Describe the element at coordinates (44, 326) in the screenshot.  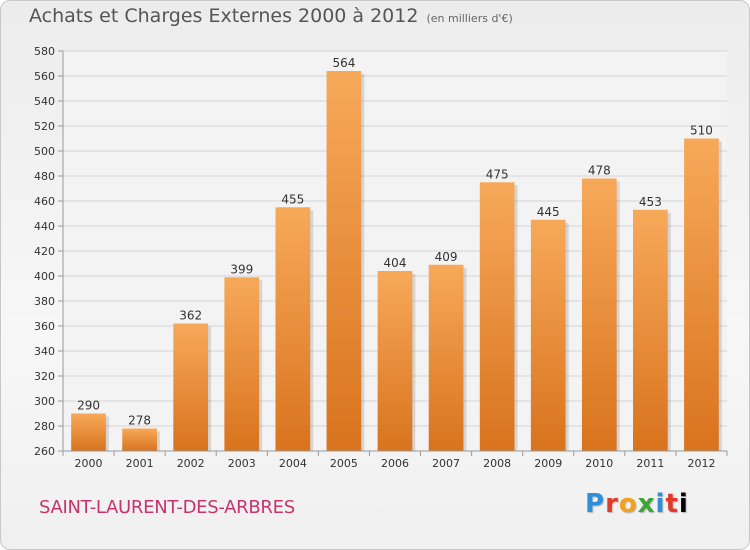
I see `y-tick-label: 360` at that location.